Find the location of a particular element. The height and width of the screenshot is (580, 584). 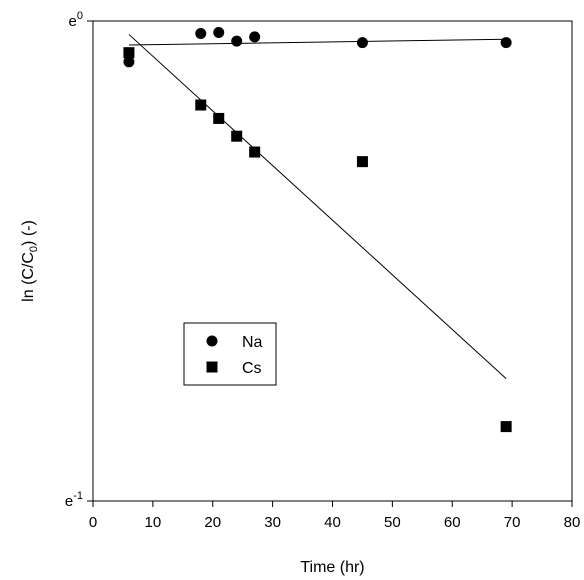

y-axis-label: ln (C/C0) (-) is located at coordinates (30, 261).